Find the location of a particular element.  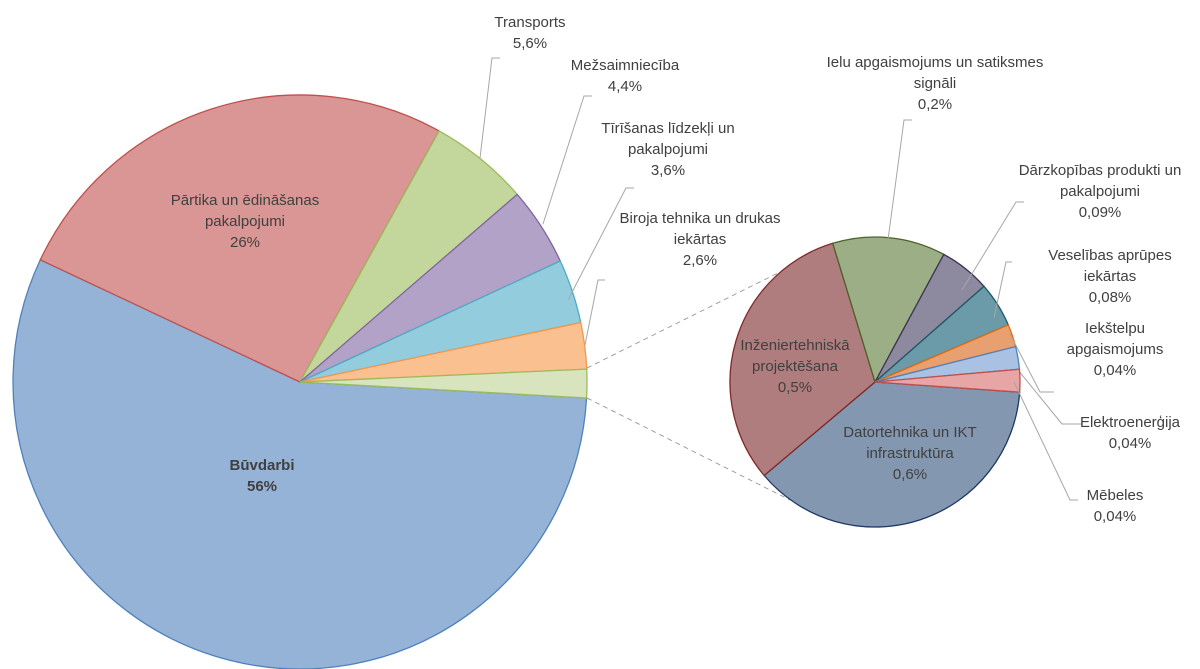

data-label: Tīrīšanas līdzekļi un pakalpojumi 3,6% is located at coordinates (668, 149).